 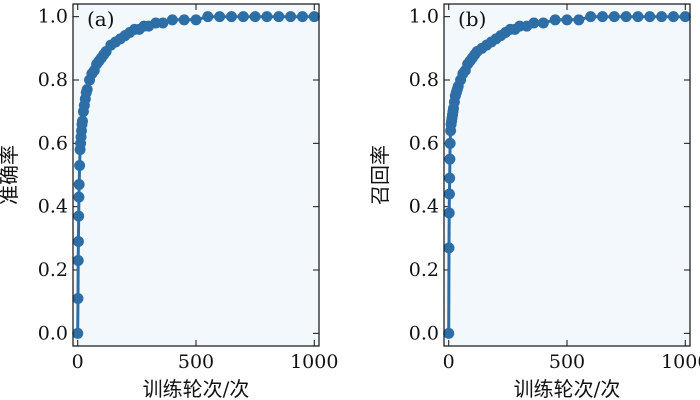 What do you see at coordinates (101, 19) in the screenshot?
I see `panel-label: (a)` at bounding box center [101, 19].